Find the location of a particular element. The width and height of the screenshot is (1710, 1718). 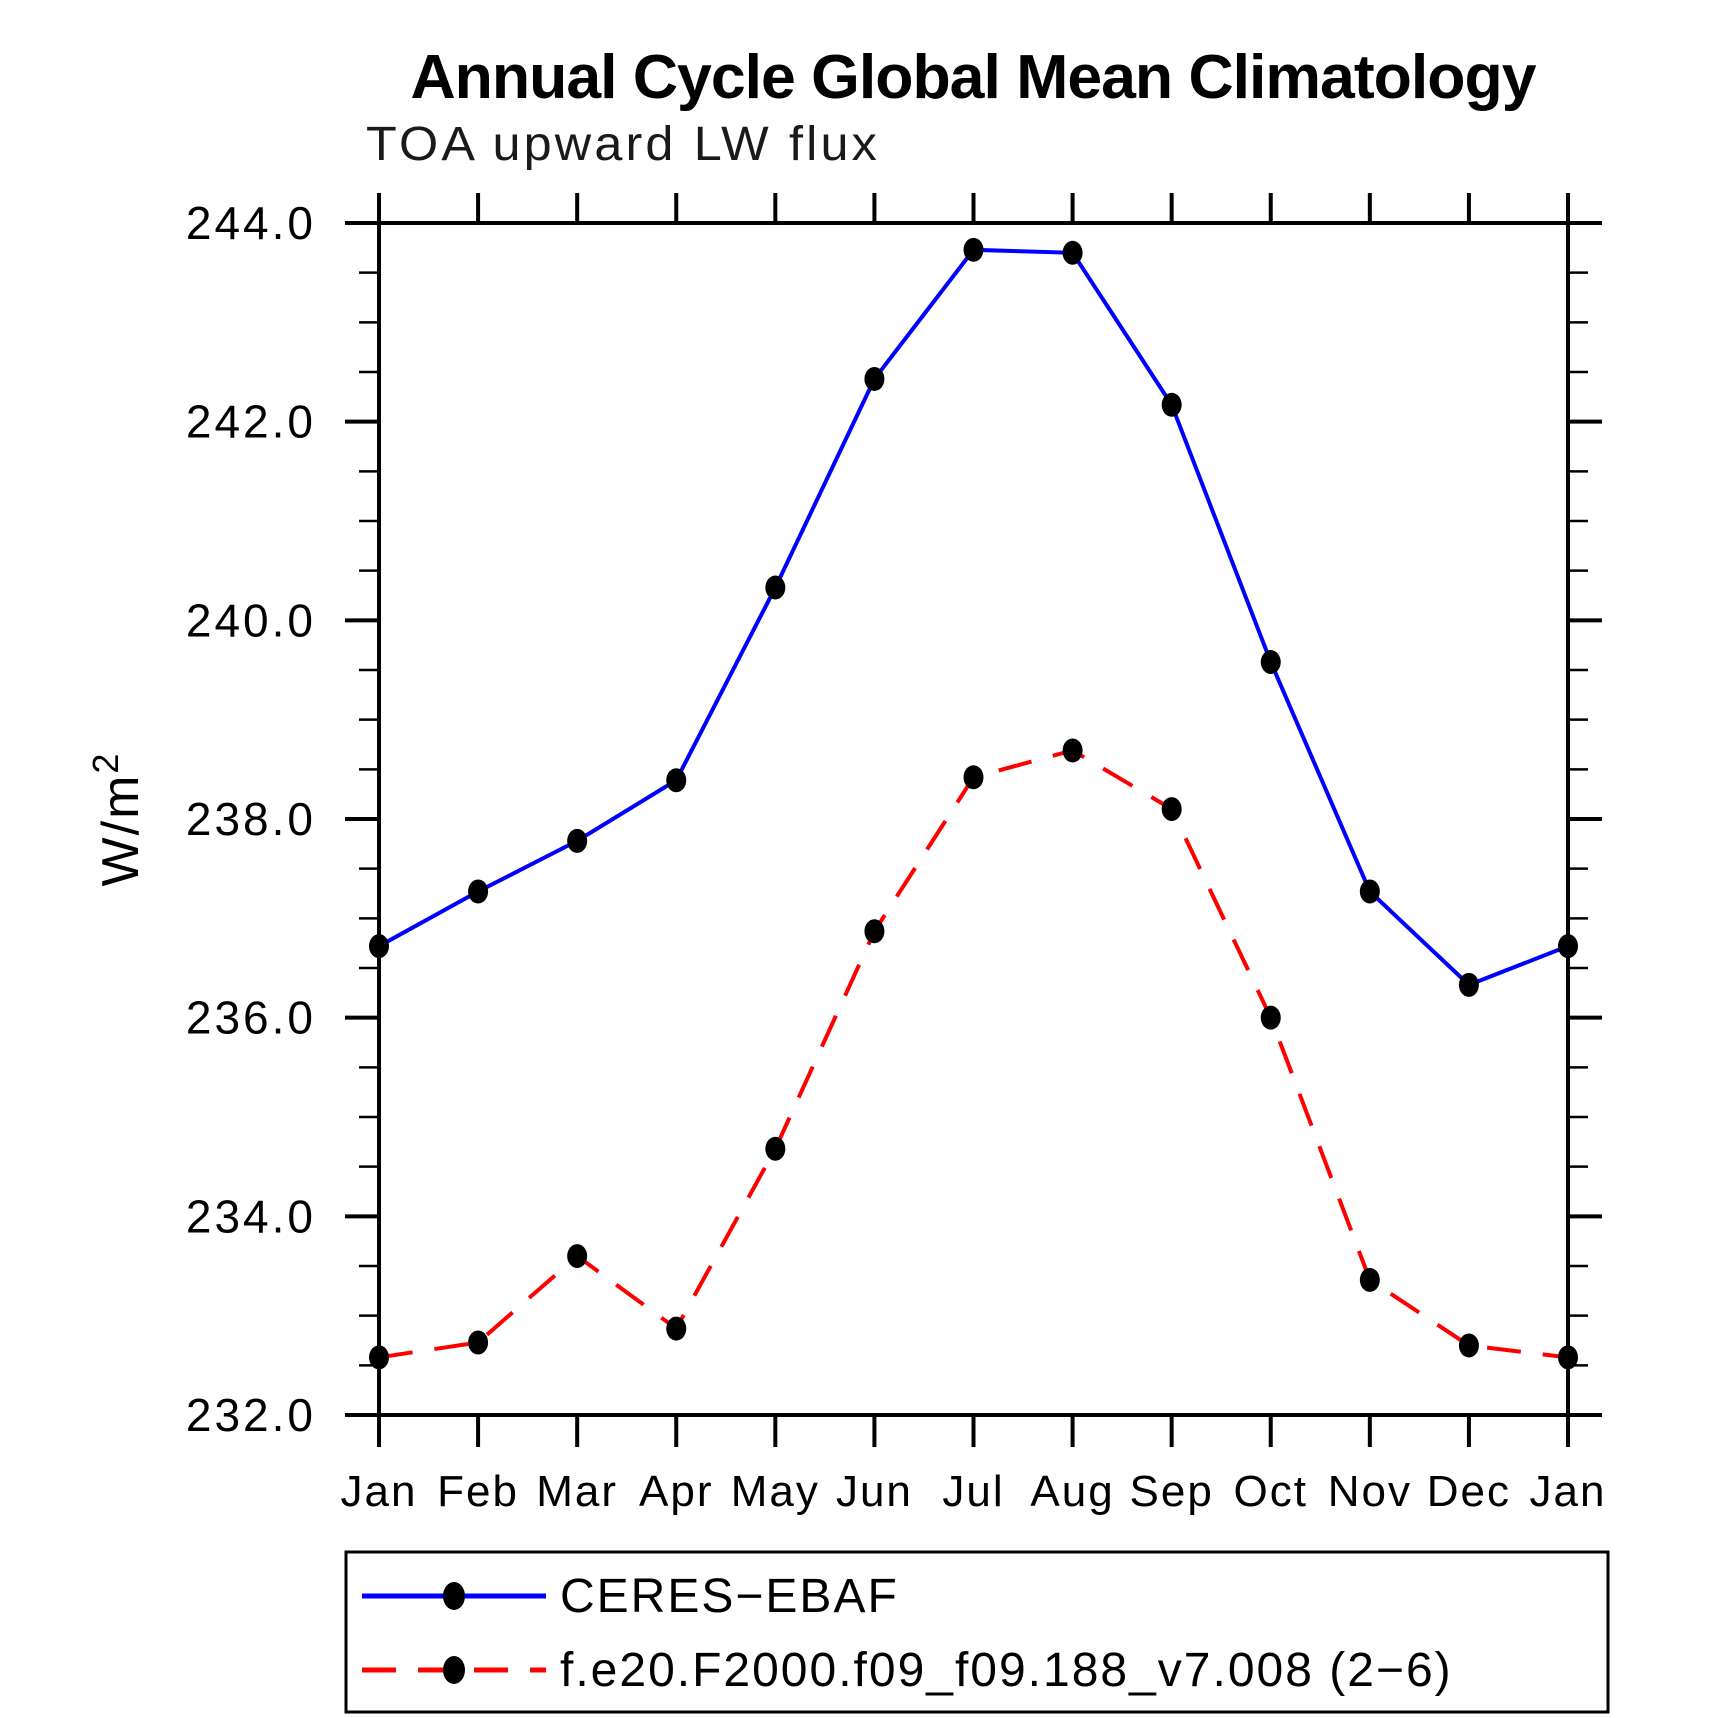

x-axis-tick-label: May is located at coordinates (775, 1491).